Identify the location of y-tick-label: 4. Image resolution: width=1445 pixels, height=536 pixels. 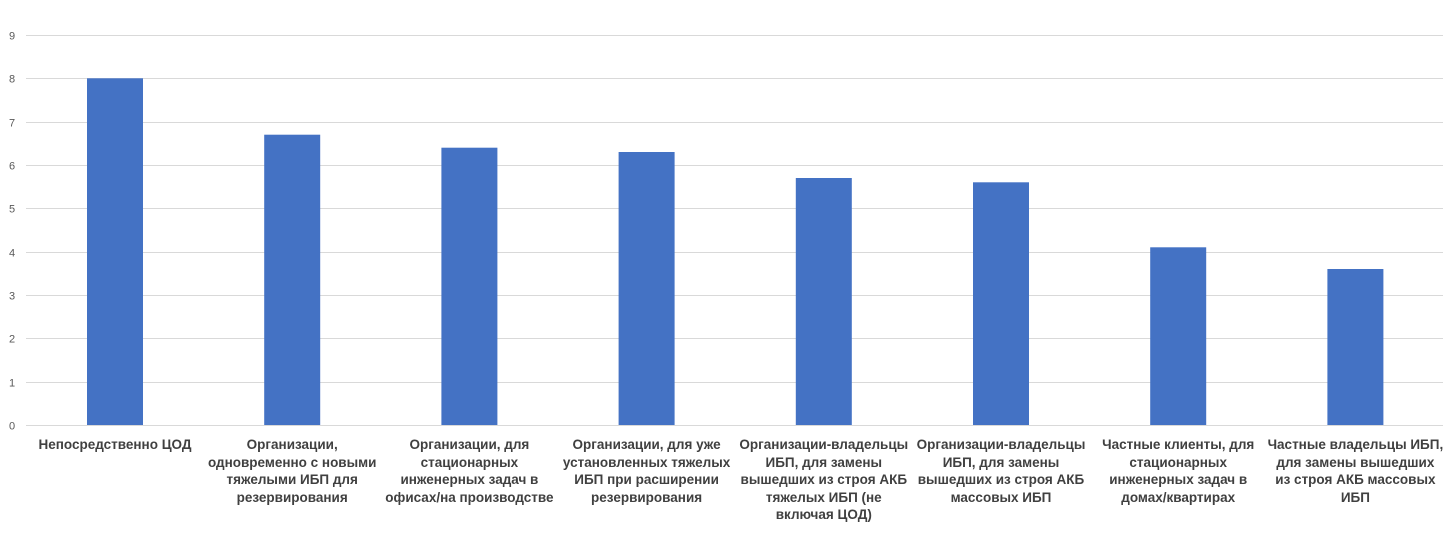
(12, 254).